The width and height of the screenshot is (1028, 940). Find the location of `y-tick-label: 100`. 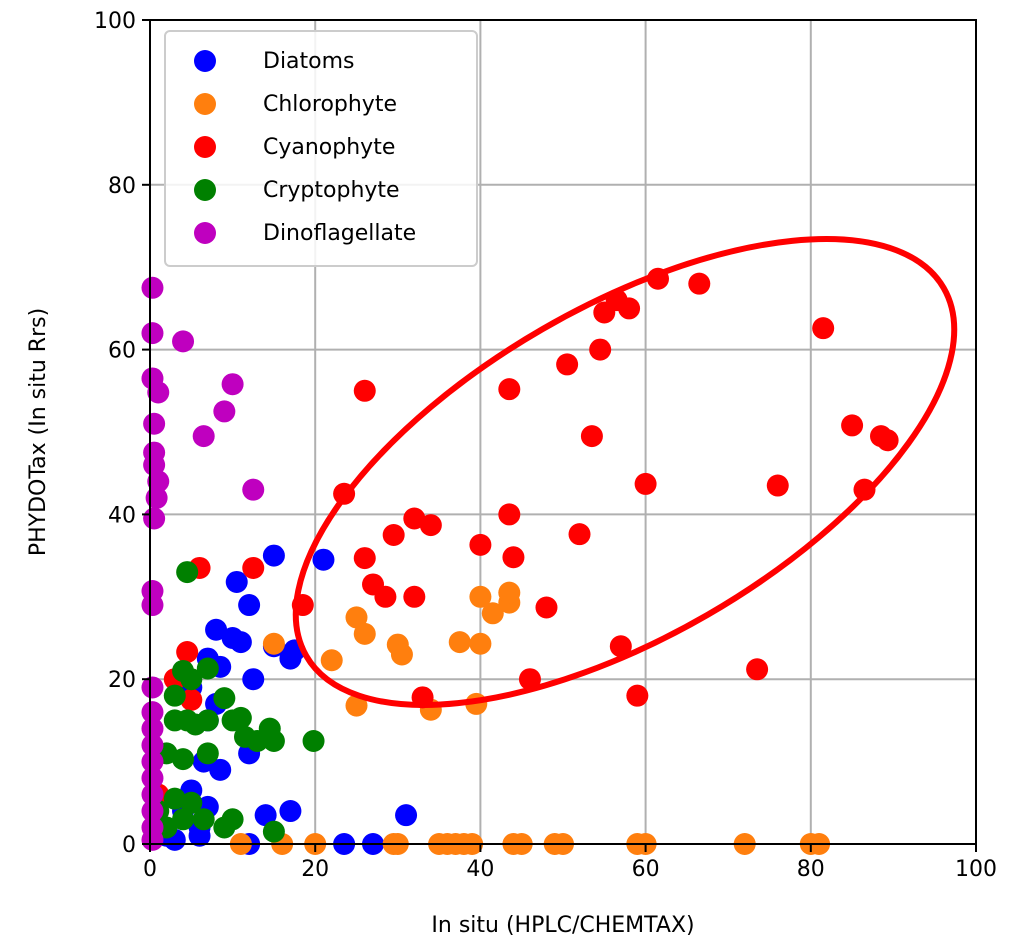

y-tick-label: 100 is located at coordinates (115, 21).